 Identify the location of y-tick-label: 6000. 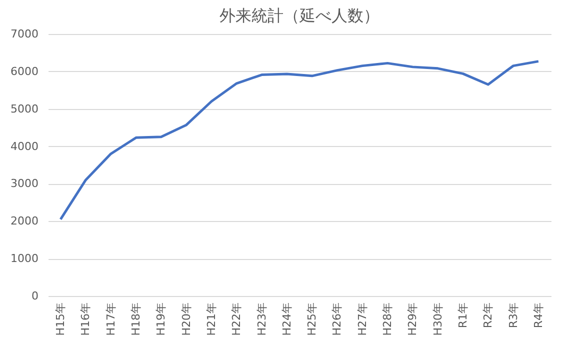
(24, 71).